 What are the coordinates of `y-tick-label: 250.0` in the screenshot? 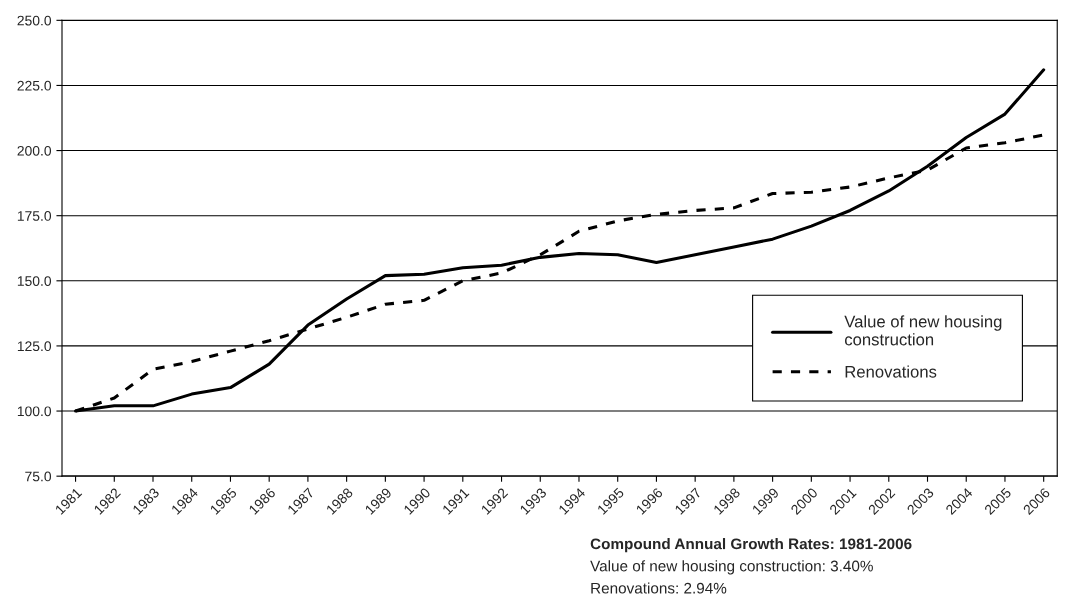 It's located at (34, 20).